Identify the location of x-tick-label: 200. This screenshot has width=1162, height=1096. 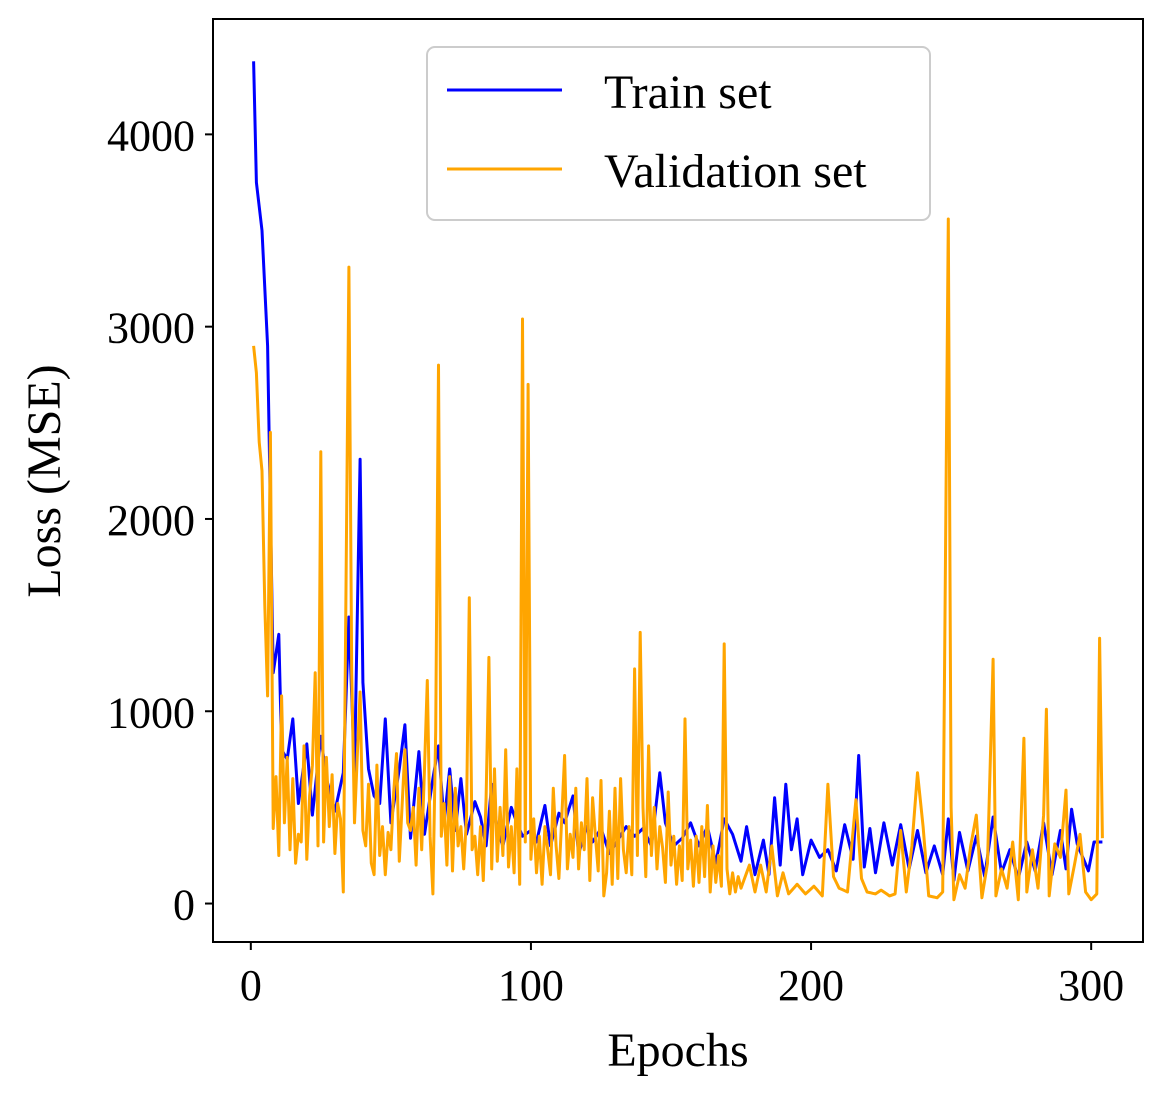
(811, 985).